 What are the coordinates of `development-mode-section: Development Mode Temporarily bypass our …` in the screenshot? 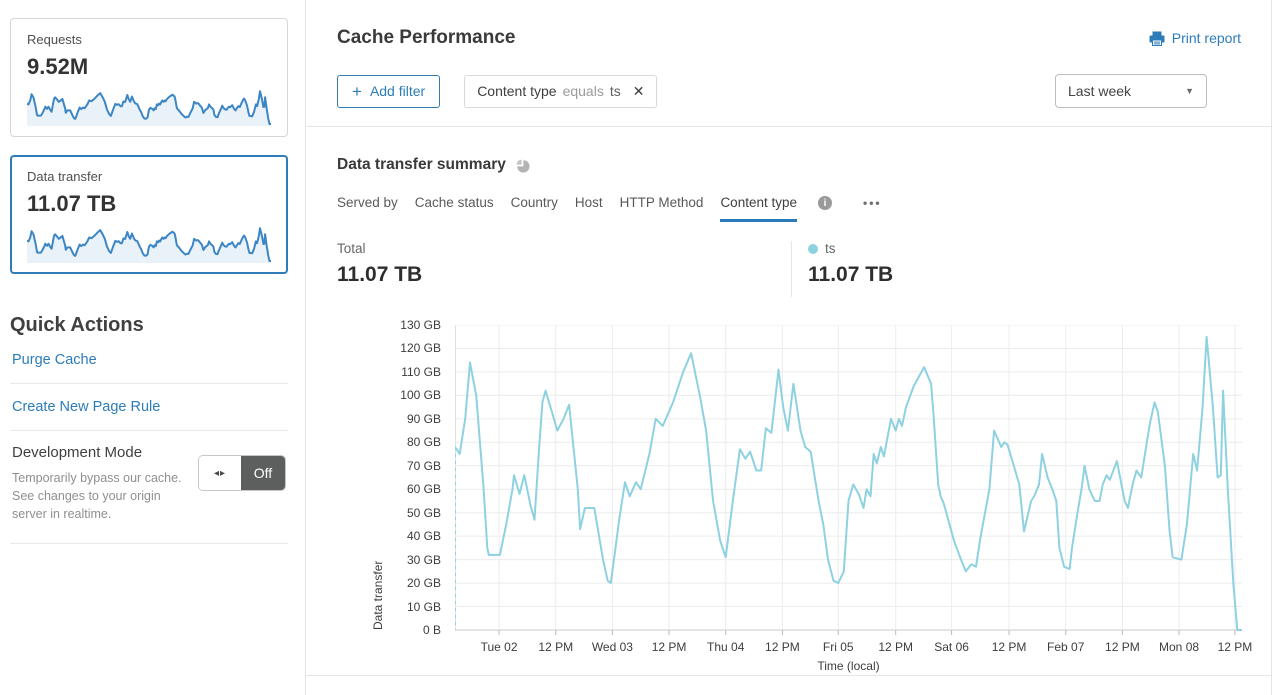 It's located at (149, 488).